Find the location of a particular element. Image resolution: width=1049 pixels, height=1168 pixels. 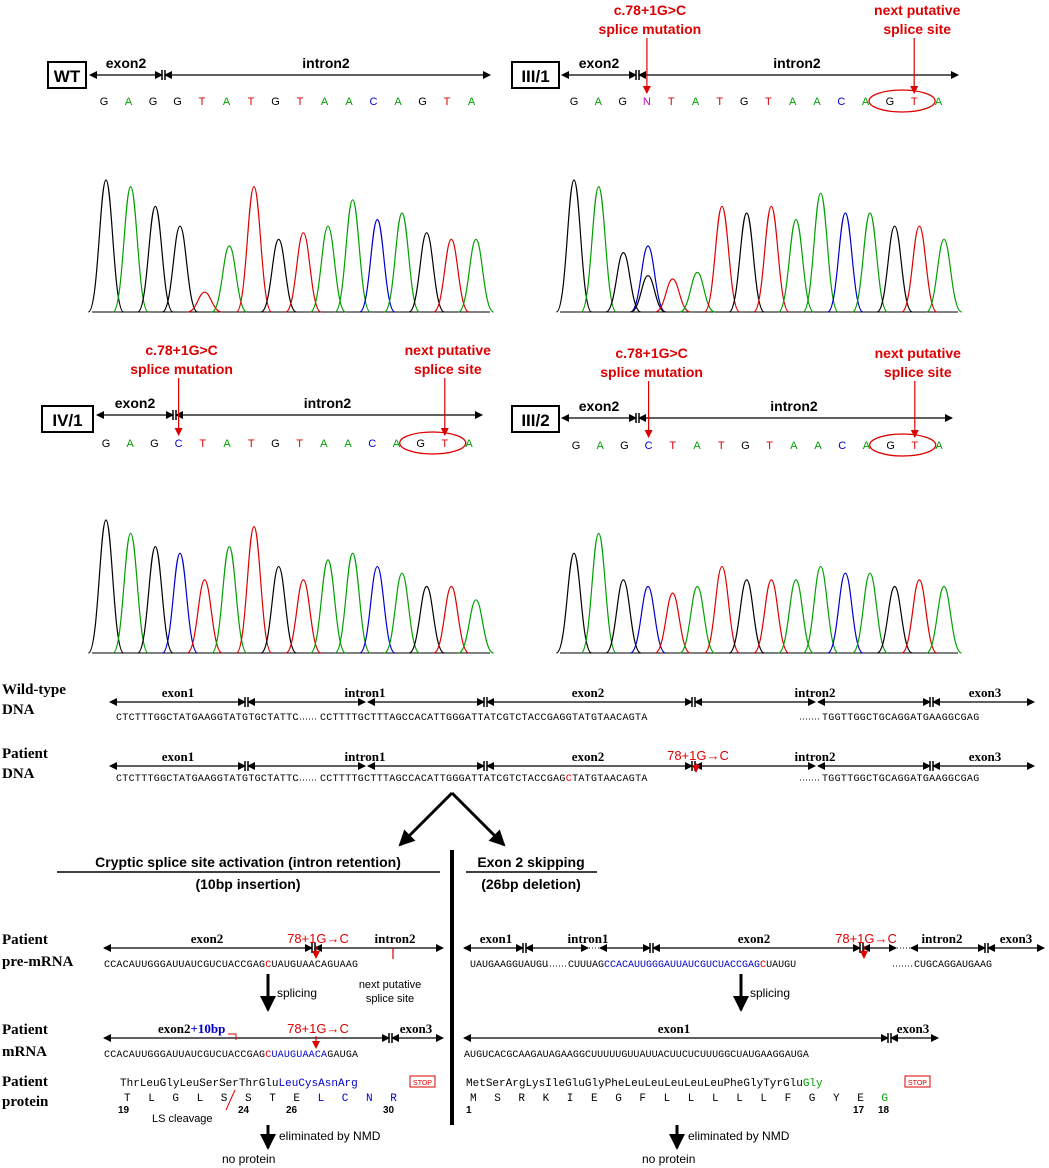

rp-aa3-Met: Met is located at coordinates (476, 1084).